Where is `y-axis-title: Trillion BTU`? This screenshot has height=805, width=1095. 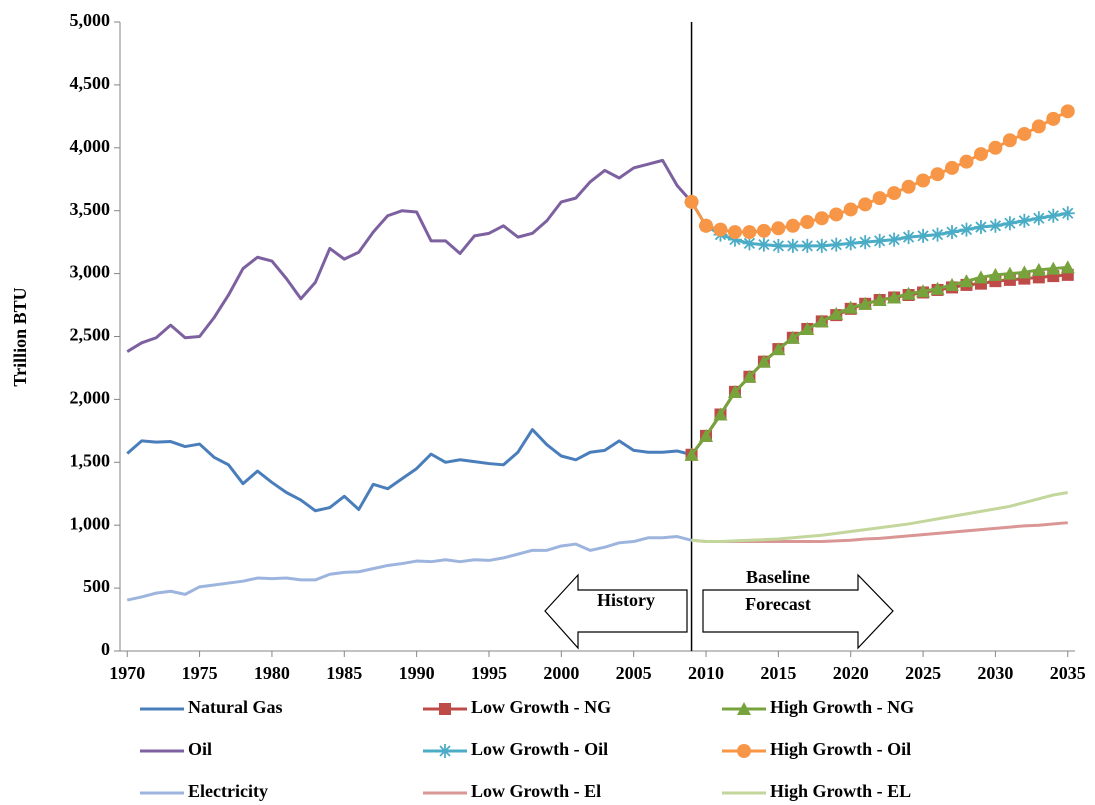 y-axis-title: Trillion BTU is located at coordinates (20, 336).